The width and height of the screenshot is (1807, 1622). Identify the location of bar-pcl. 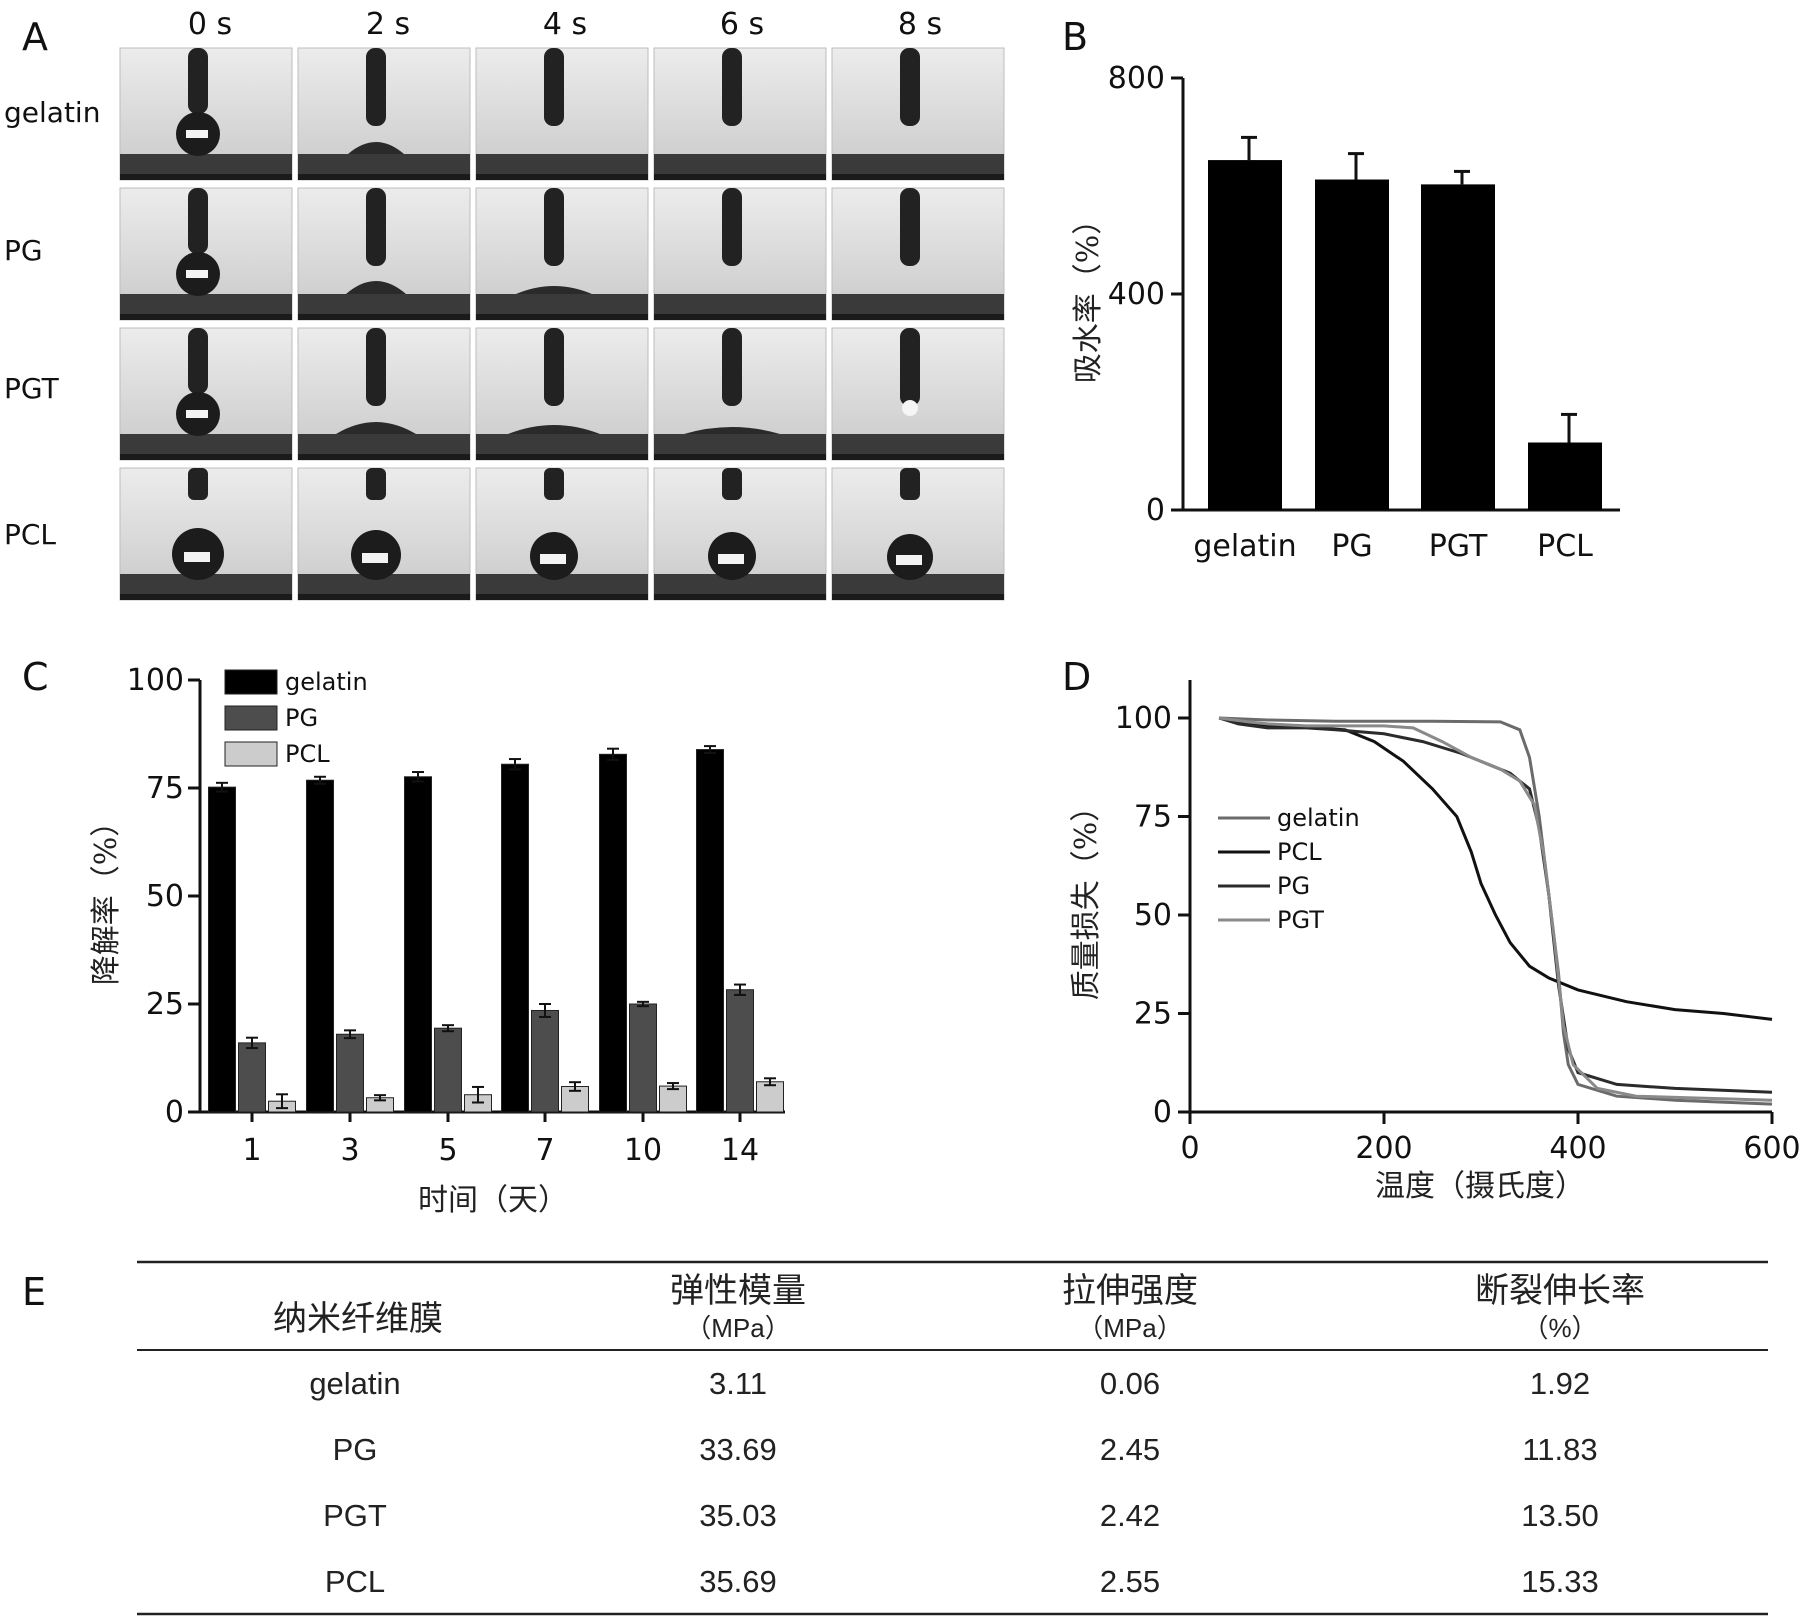
(673, 1099).